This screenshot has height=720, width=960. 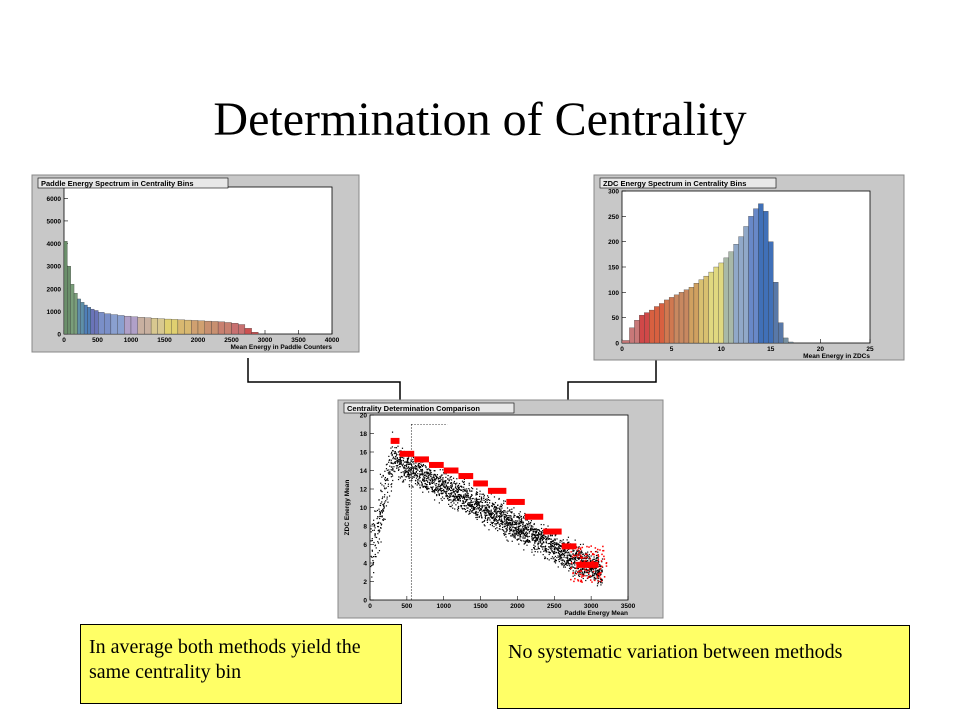 I want to click on x-tick-label: 3500, so click(x=298, y=340).